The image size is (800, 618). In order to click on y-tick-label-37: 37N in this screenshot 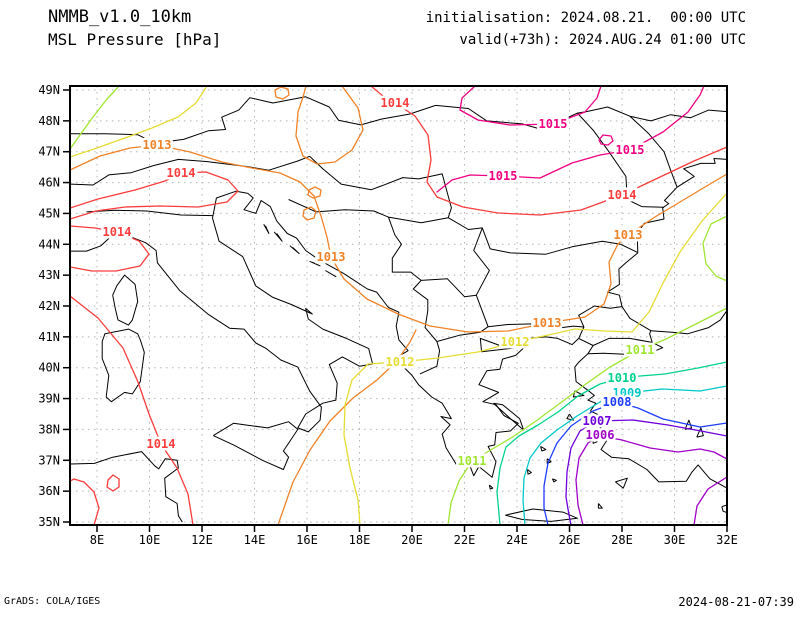, I will do `click(49, 460)`.